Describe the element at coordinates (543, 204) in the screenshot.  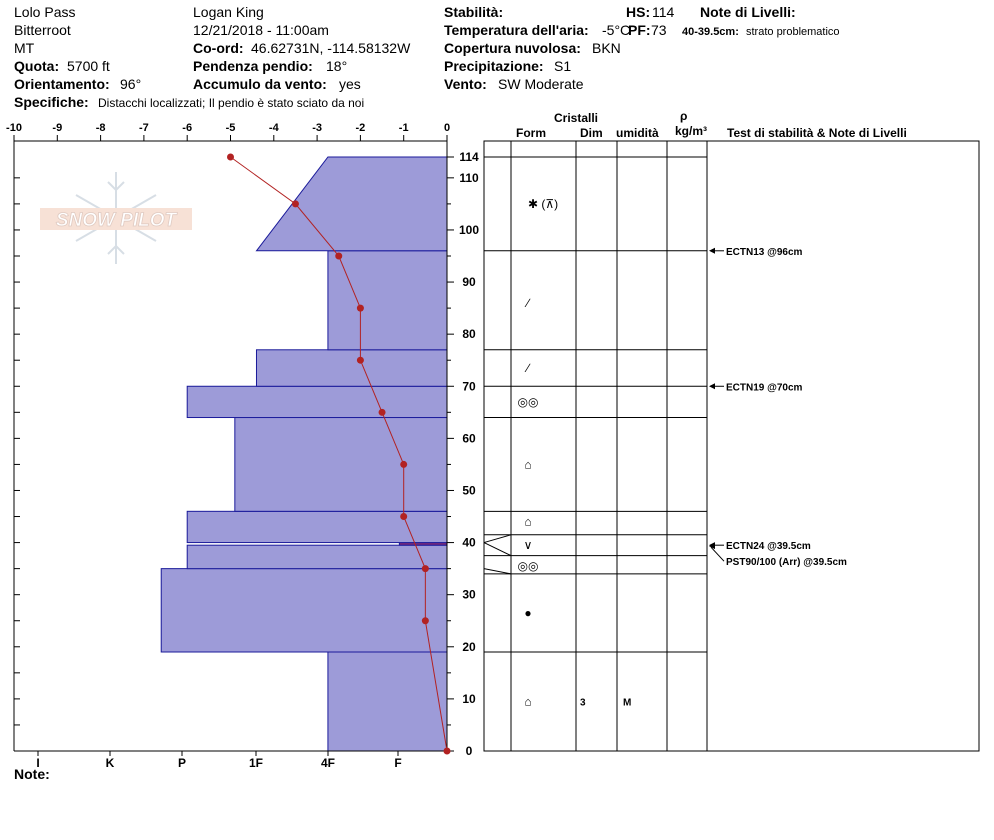
I see `crystal-form-symbol: ✱ (⊼)` at that location.